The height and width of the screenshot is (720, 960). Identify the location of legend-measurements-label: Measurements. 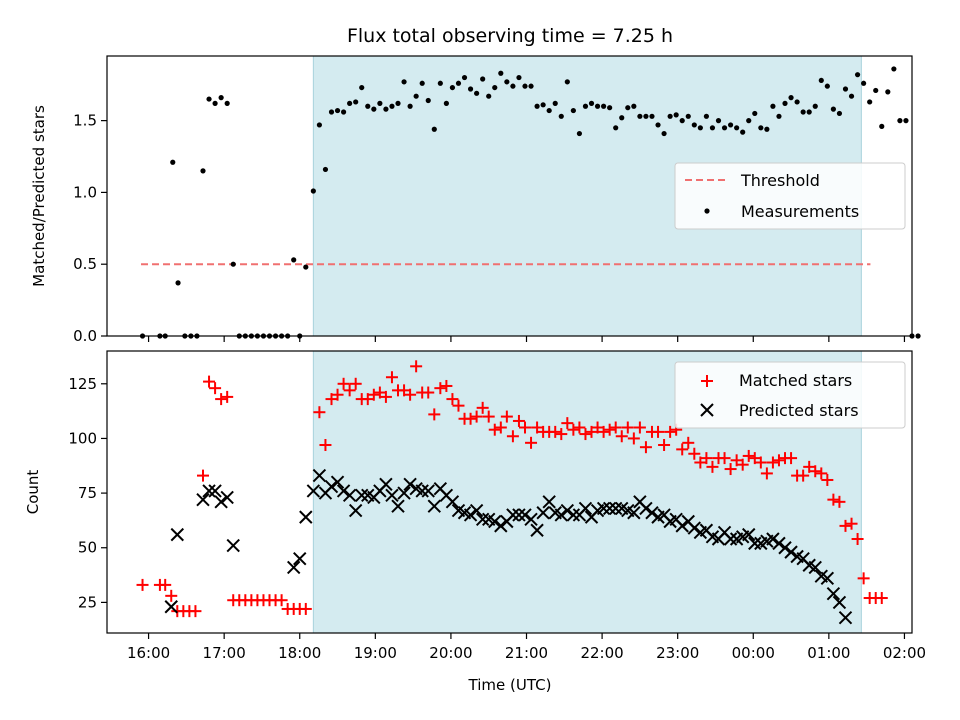
(800, 211).